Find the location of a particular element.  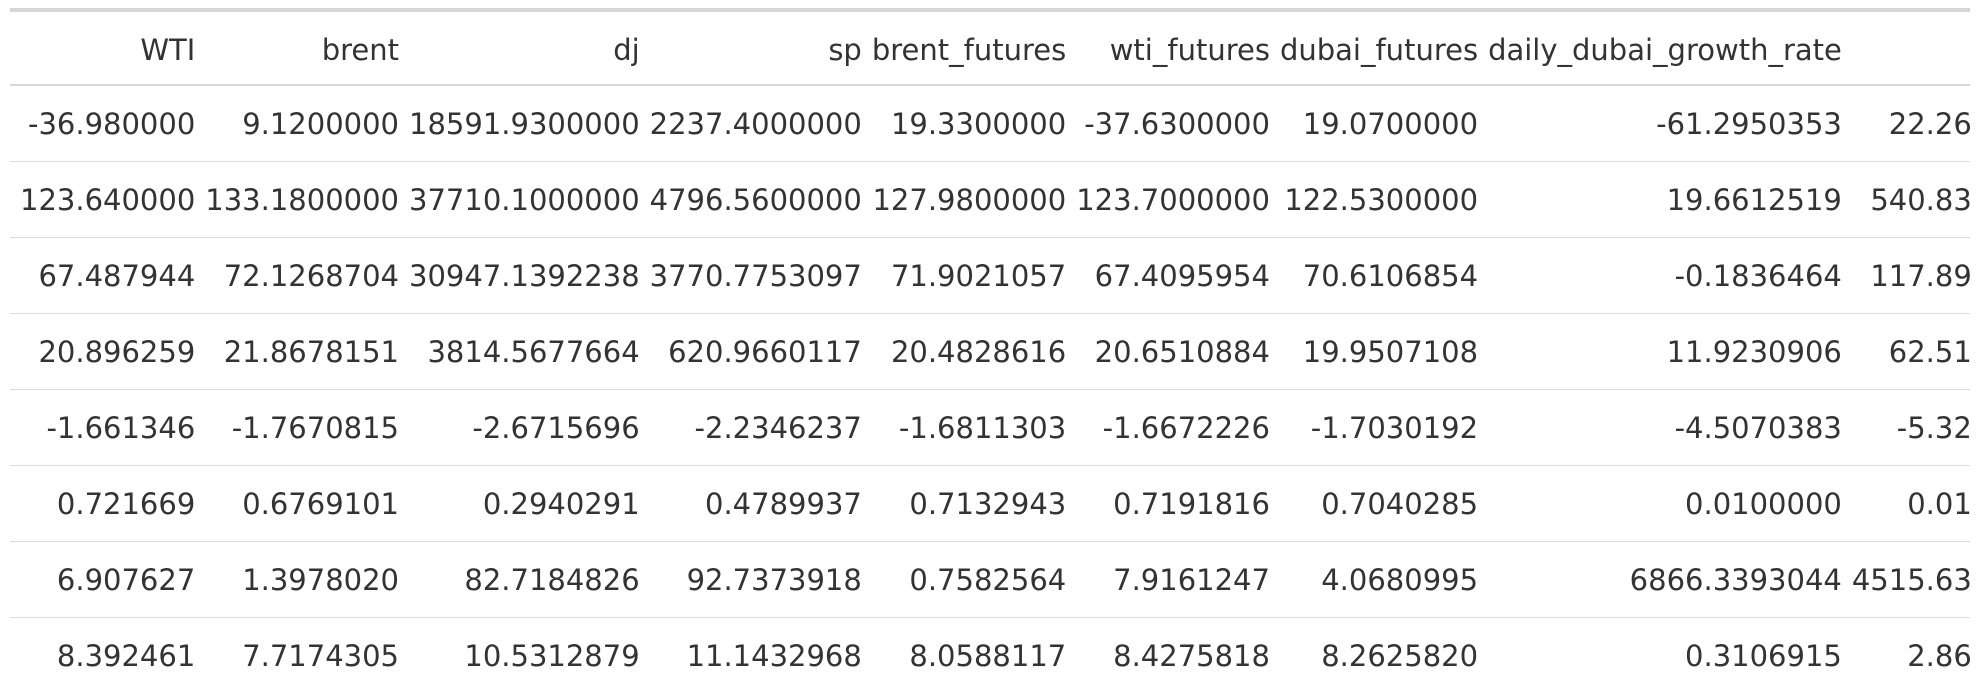

table-cell: 0.4789937 is located at coordinates (783, 503).